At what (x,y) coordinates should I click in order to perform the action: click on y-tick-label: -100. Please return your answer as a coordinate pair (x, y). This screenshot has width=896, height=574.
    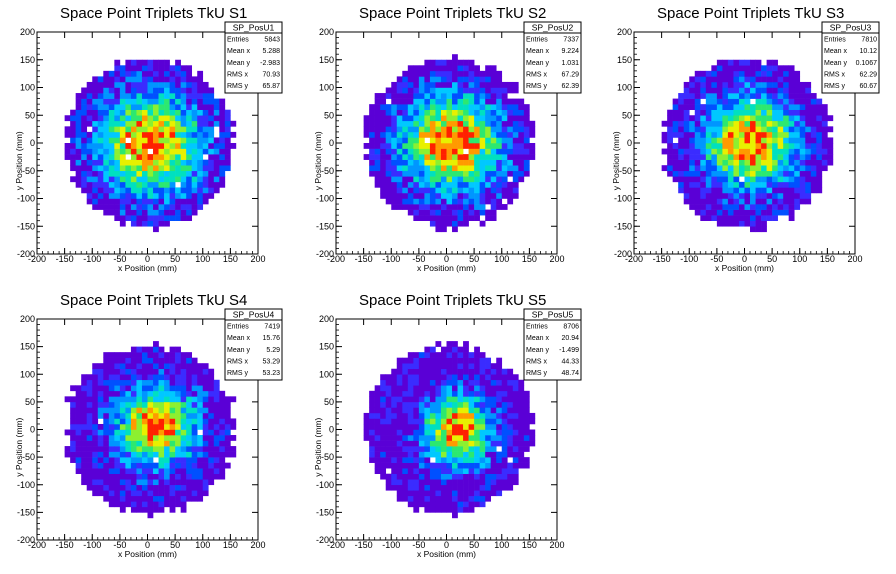
    Looking at the image, I should click on (325, 199).